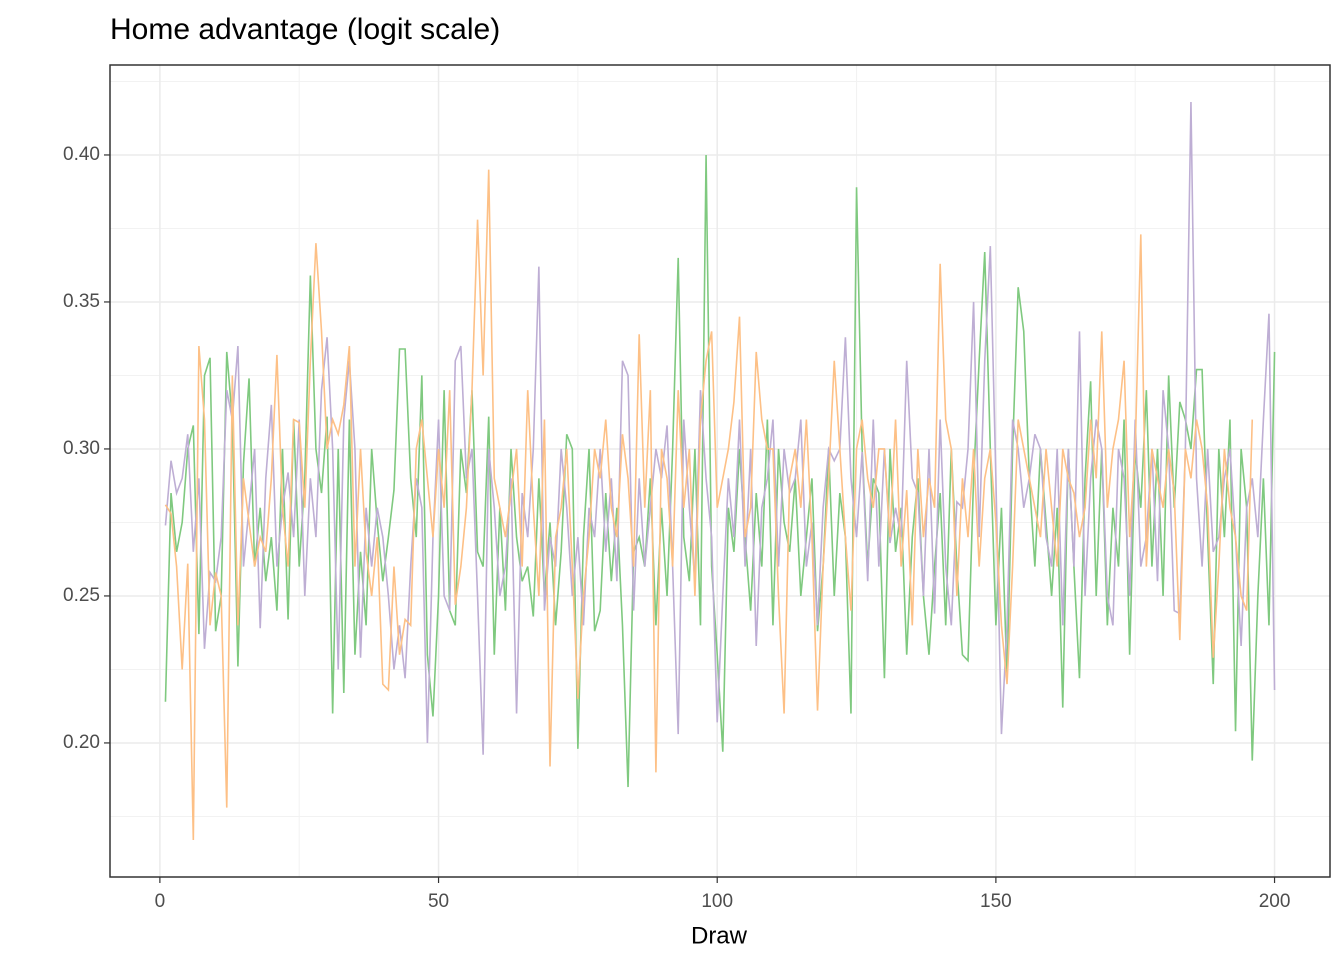  I want to click on chart-title: Home advantage (logit scale), so click(305, 29).